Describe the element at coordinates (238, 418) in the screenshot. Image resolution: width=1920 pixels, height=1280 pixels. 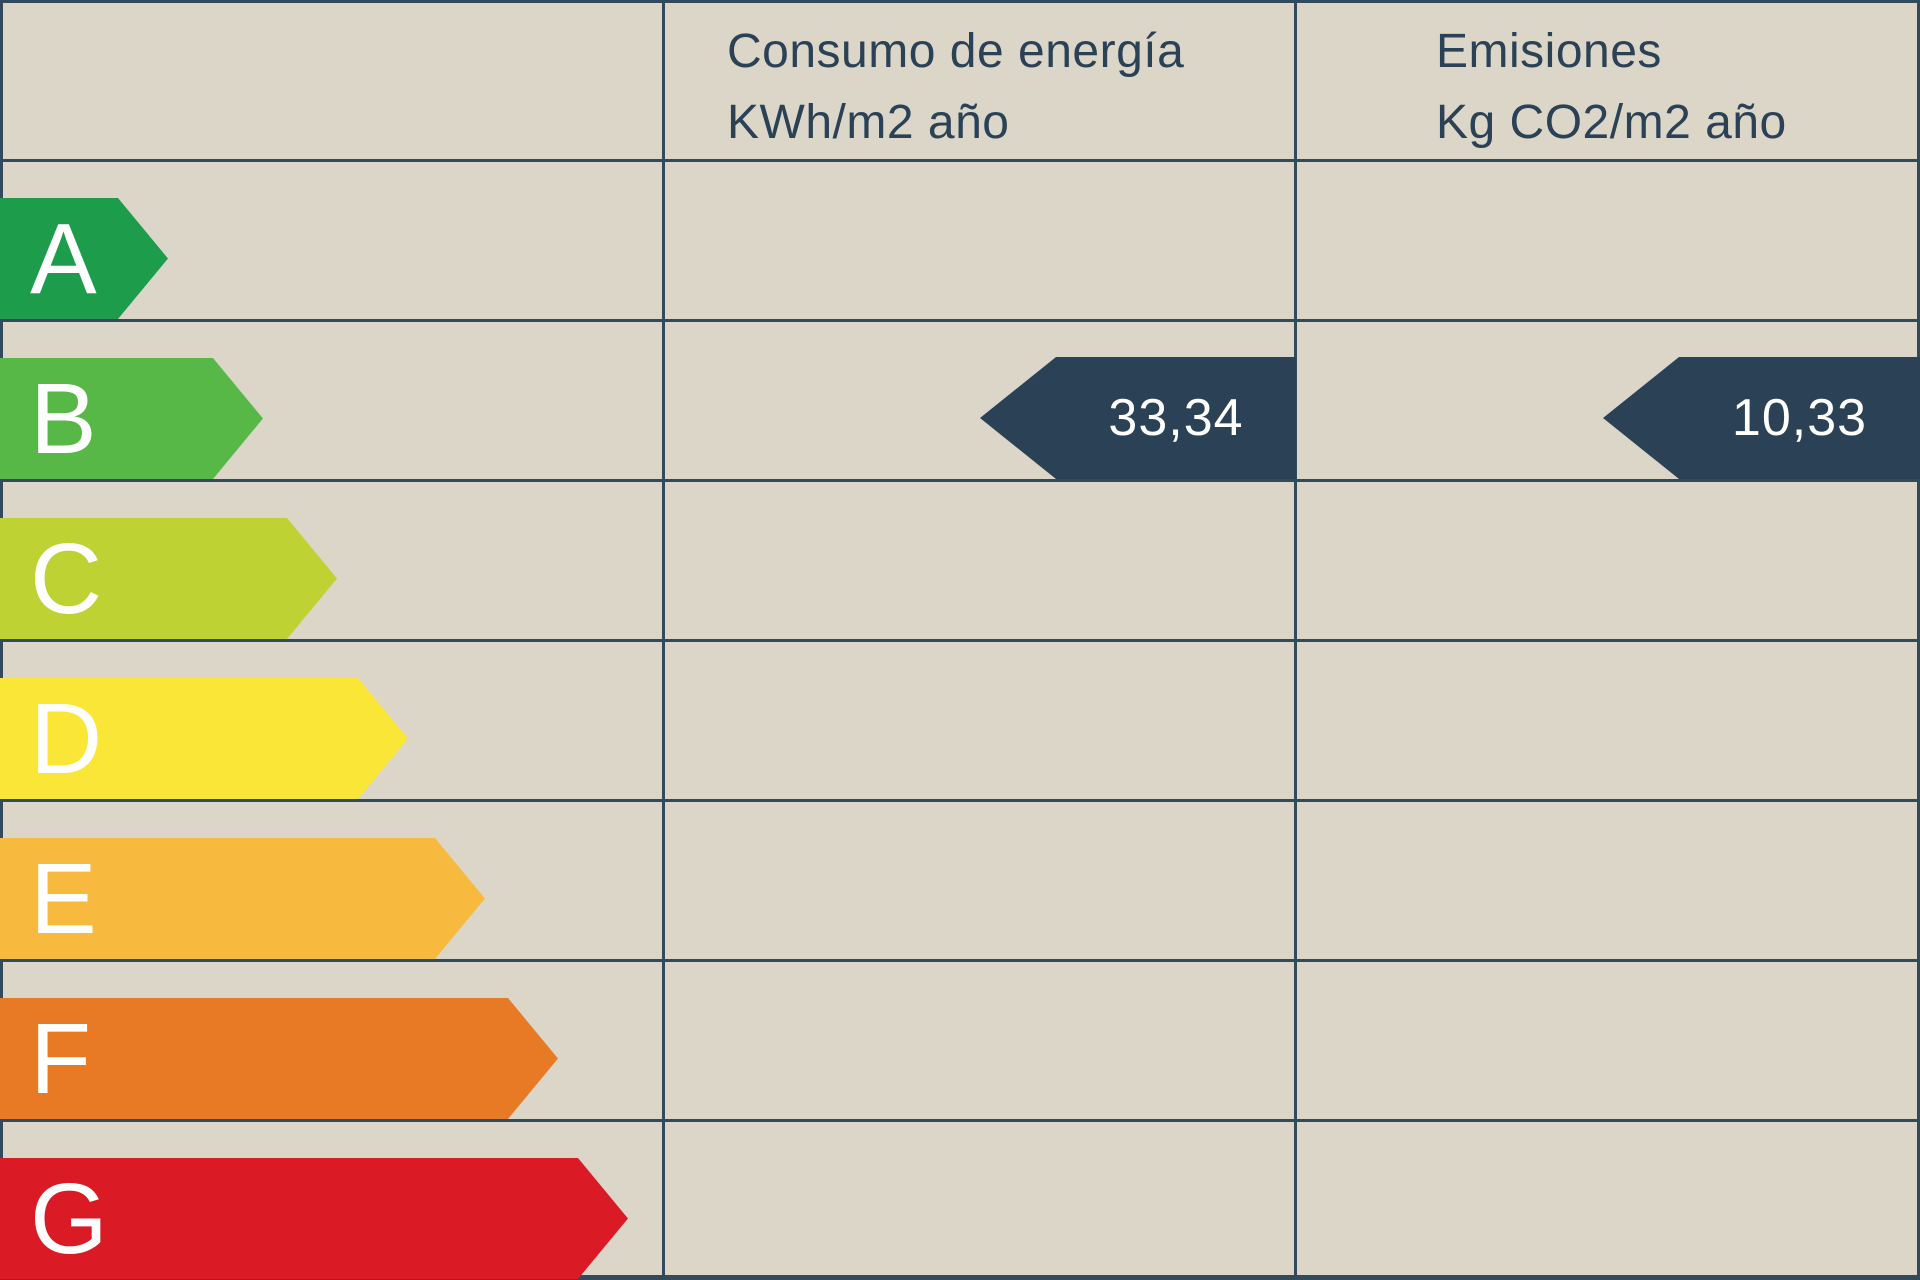
I see `rating-arrow-b-tip-icon` at that location.